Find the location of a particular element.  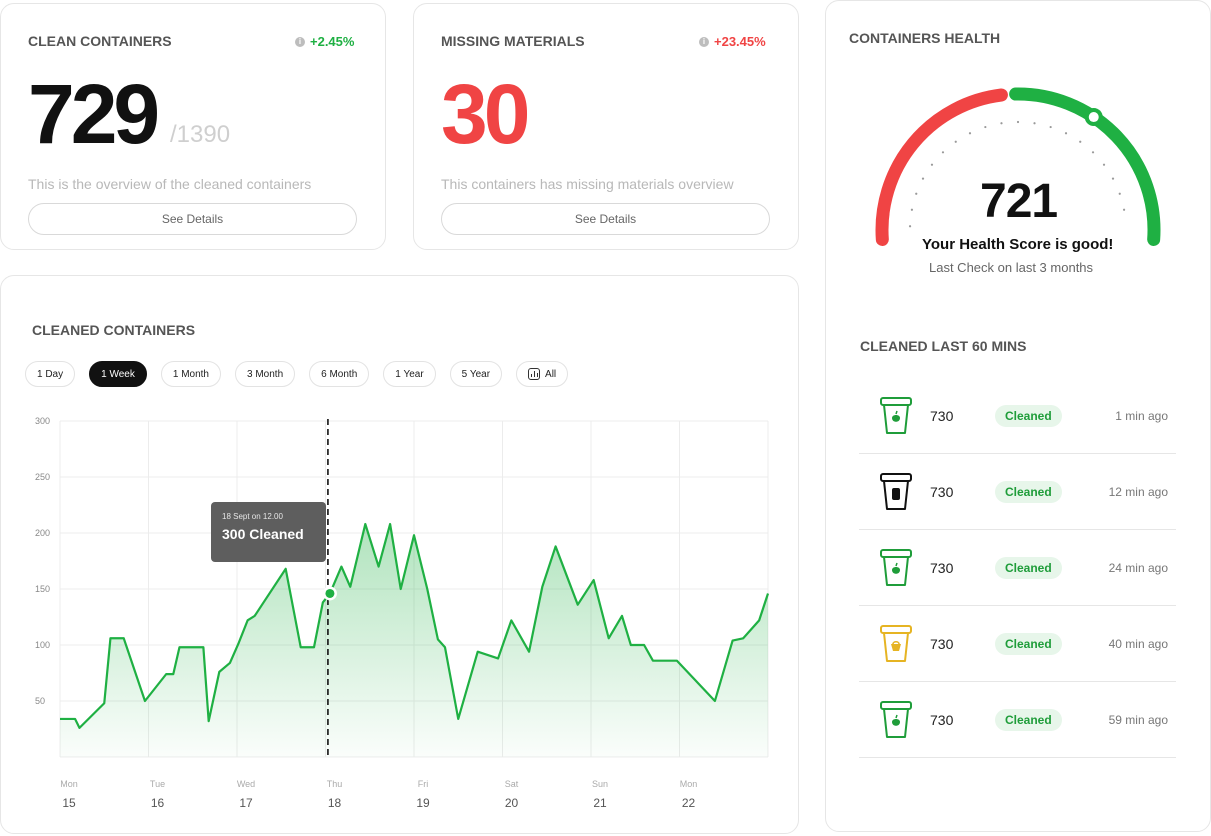

x-tick-date: 17 is located at coordinates (246, 803).